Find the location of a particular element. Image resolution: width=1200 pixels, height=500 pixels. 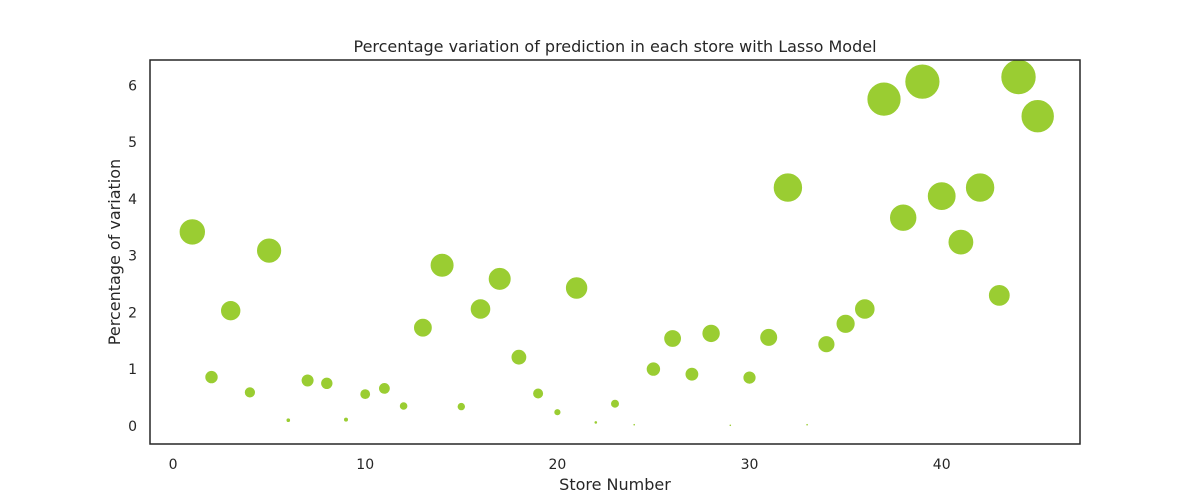

x-tick-label: 40 is located at coordinates (942, 465).